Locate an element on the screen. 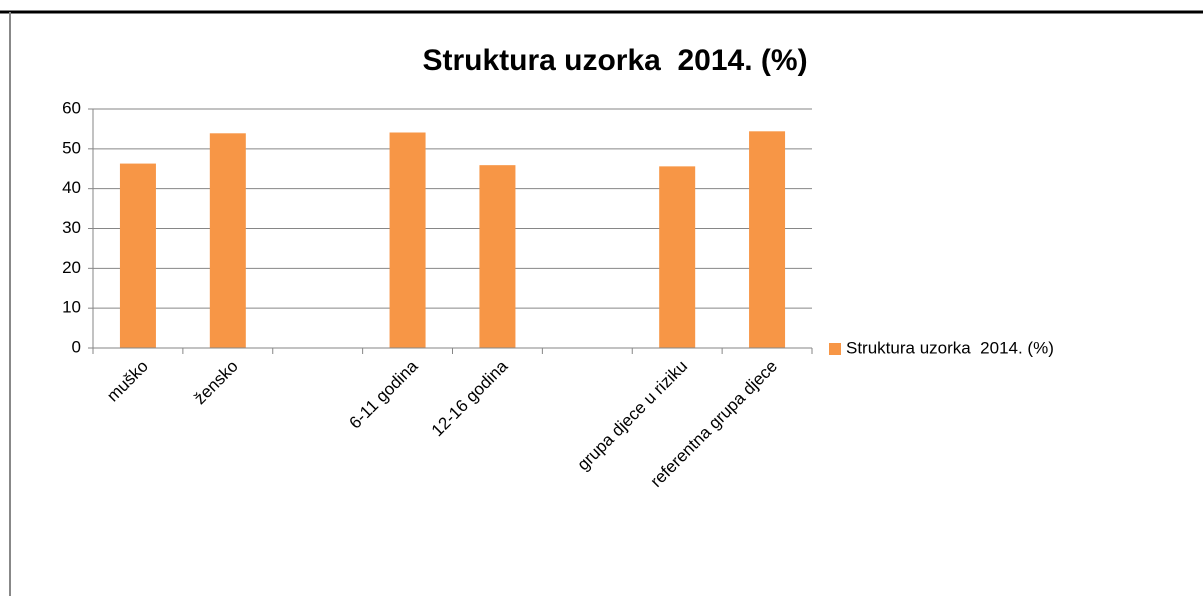 This screenshot has width=1203, height=596. y-tick-label: 0 is located at coordinates (76, 346).